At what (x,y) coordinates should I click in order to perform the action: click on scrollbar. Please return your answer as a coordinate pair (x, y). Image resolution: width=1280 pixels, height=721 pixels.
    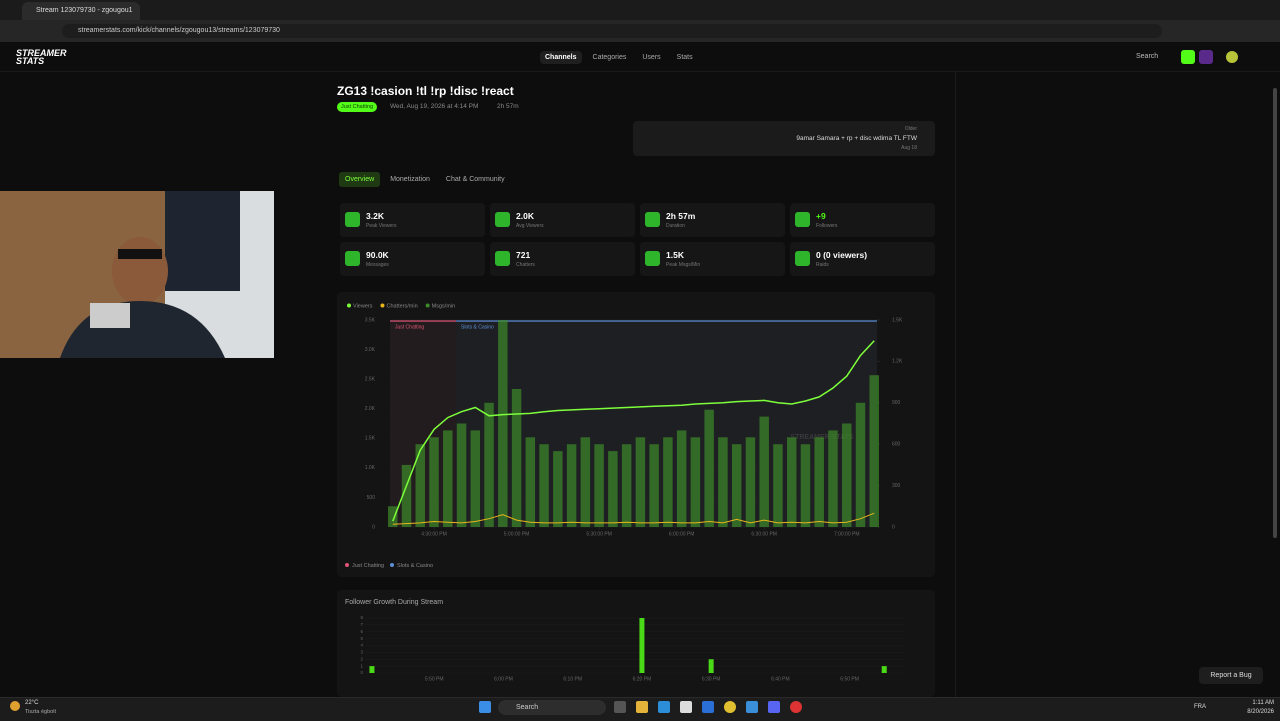
    Looking at the image, I should click on (1275, 313).